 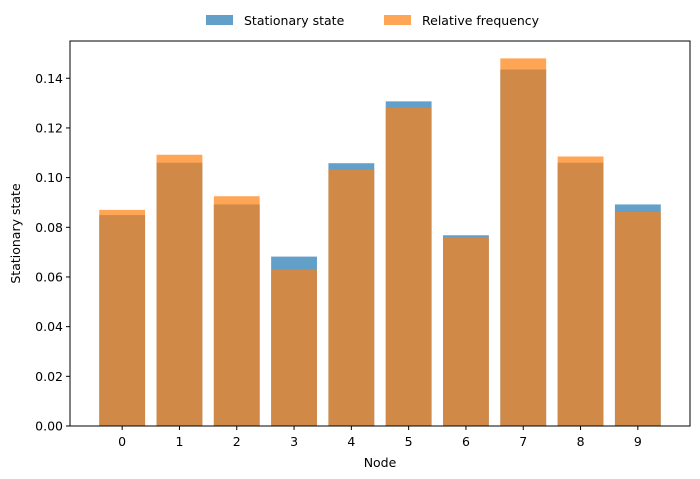 What do you see at coordinates (380, 437) in the screenshot?
I see `x-axis: 0 1 2 3 4 5 6 7 8 9` at bounding box center [380, 437].